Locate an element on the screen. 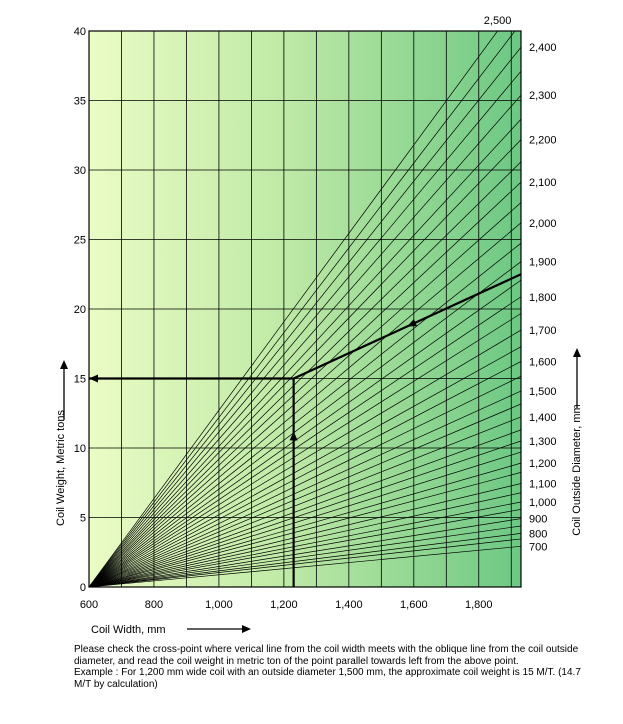 This screenshot has width=623, height=724. diameter-label-top: 2,500 is located at coordinates (498, 21).